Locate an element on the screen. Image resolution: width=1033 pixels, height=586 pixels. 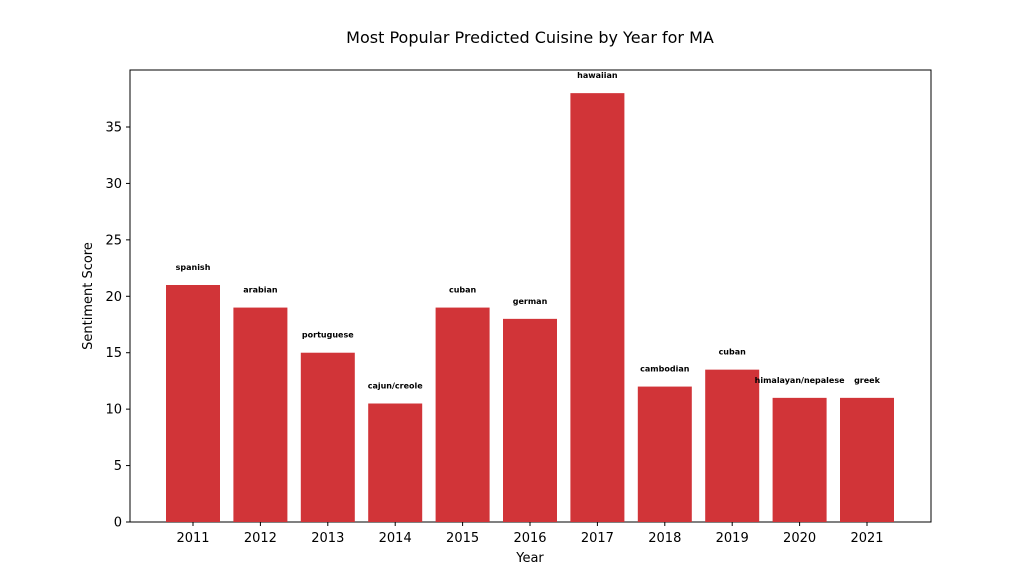
x-tick-label-2019: 2019 is located at coordinates (732, 538).